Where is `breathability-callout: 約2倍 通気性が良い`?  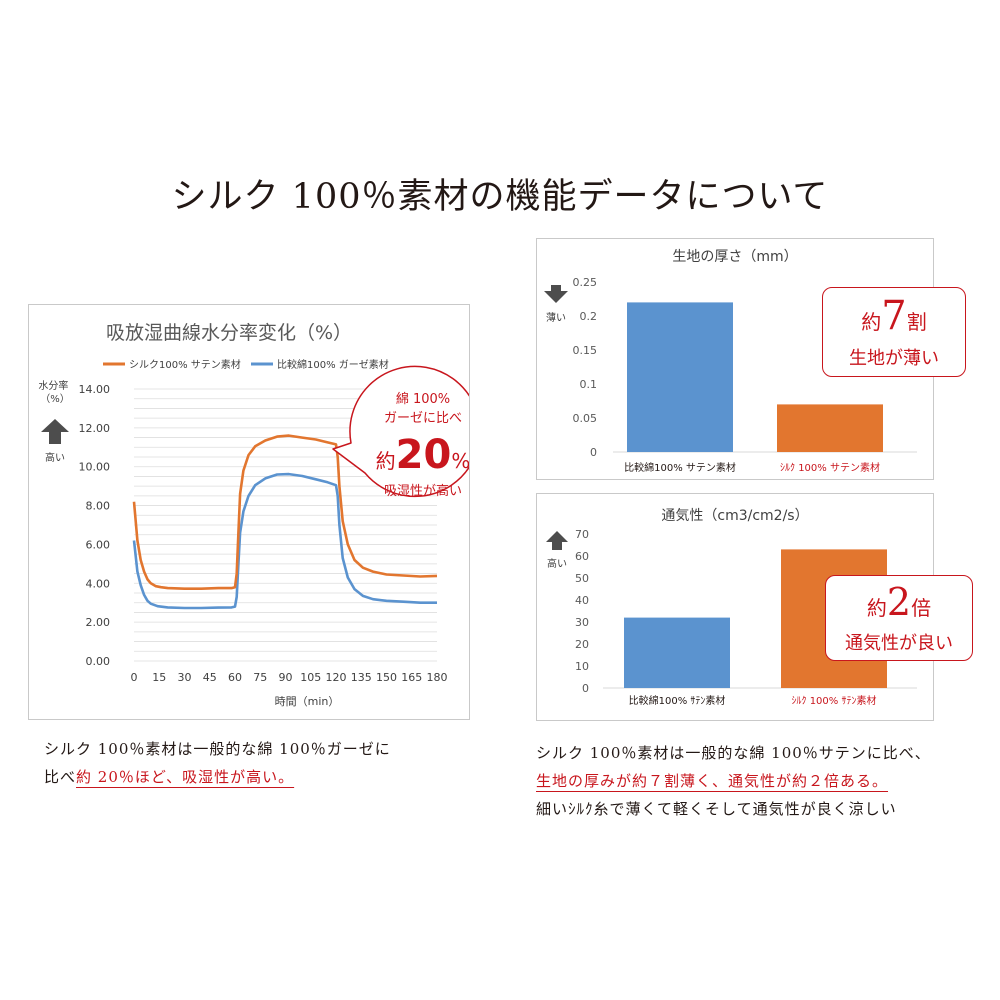
breathability-callout: 約2倍 通気性が良い is located at coordinates (899, 618).